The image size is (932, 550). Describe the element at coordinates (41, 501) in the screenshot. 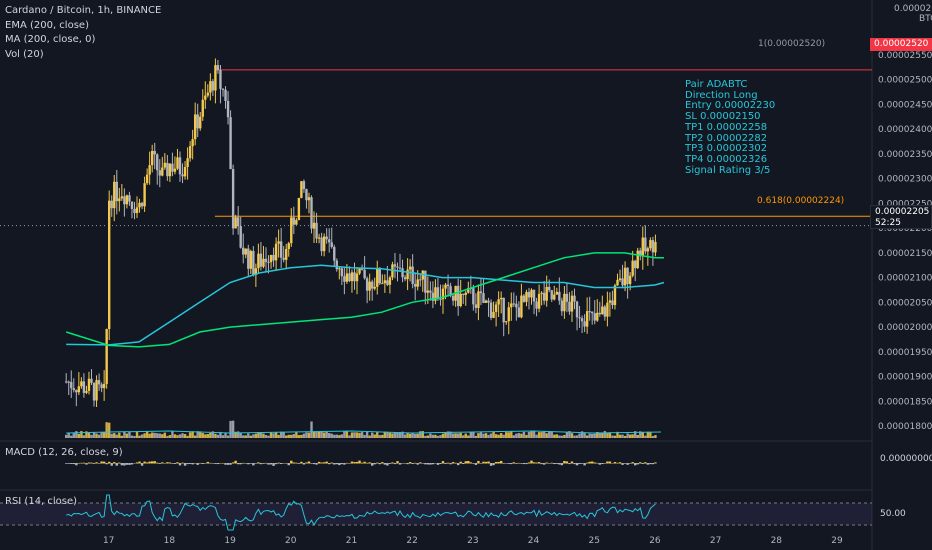

I see `rsi-label: RSI (14, close)` at that location.